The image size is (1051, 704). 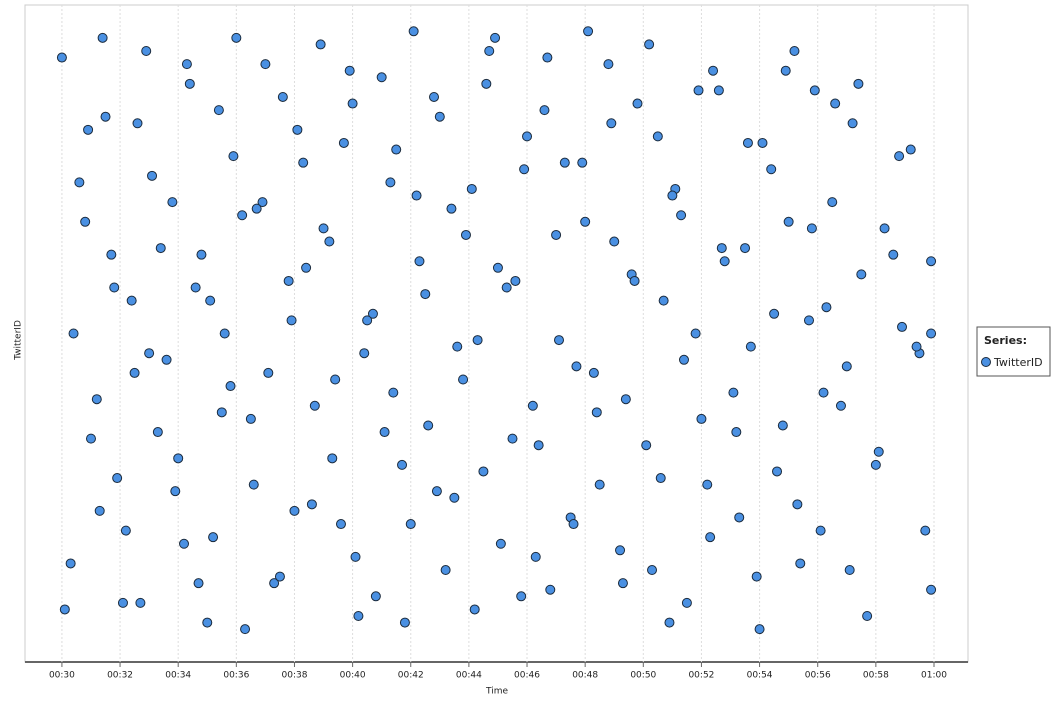 What do you see at coordinates (527, 676) in the screenshot?
I see `x-tick-label: 00:46` at bounding box center [527, 676].